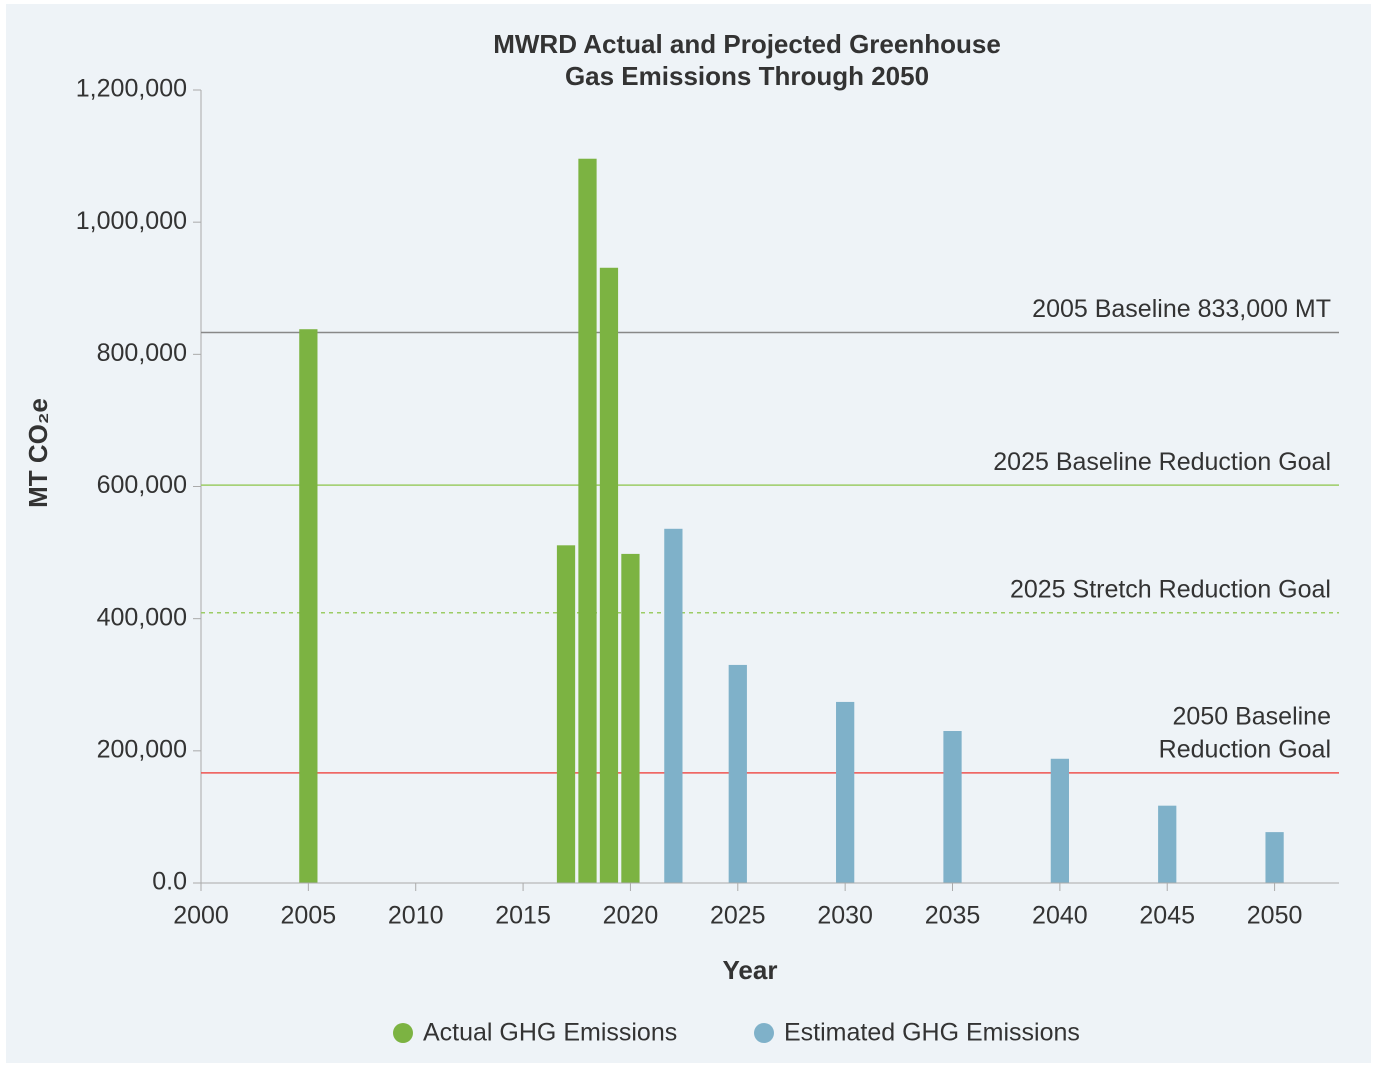 The image size is (1377, 1067). Describe the element at coordinates (932, 1033) in the screenshot. I see `legend-label: Estimated GHG Emissions` at that location.